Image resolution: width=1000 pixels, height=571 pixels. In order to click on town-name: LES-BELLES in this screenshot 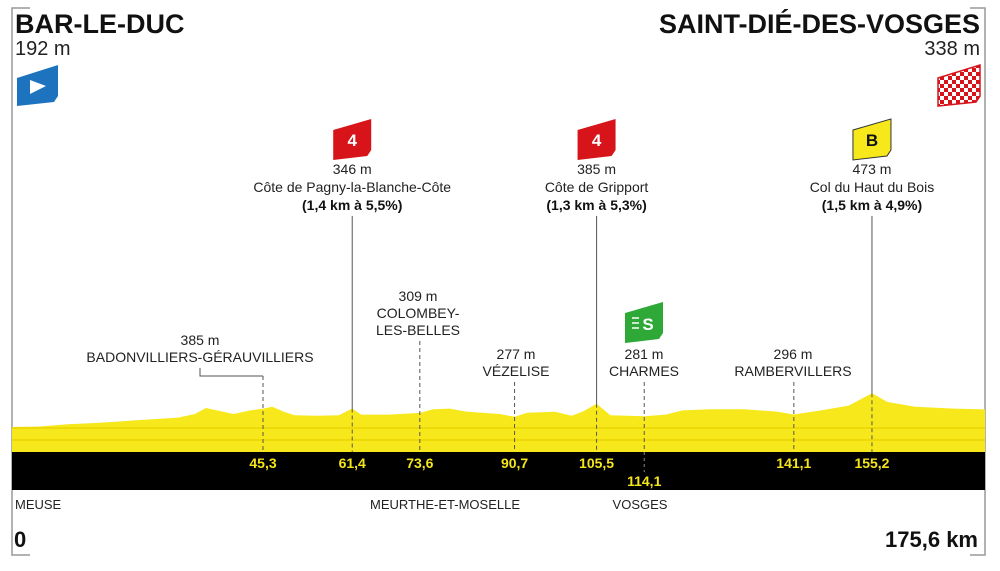, I will do `click(418, 330)`.